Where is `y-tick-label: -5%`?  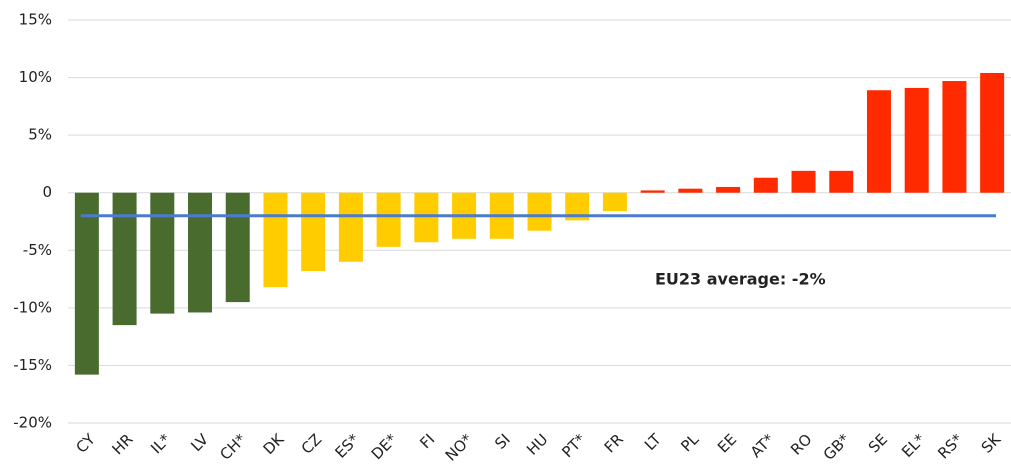 y-tick-label: -5% is located at coordinates (37, 250).